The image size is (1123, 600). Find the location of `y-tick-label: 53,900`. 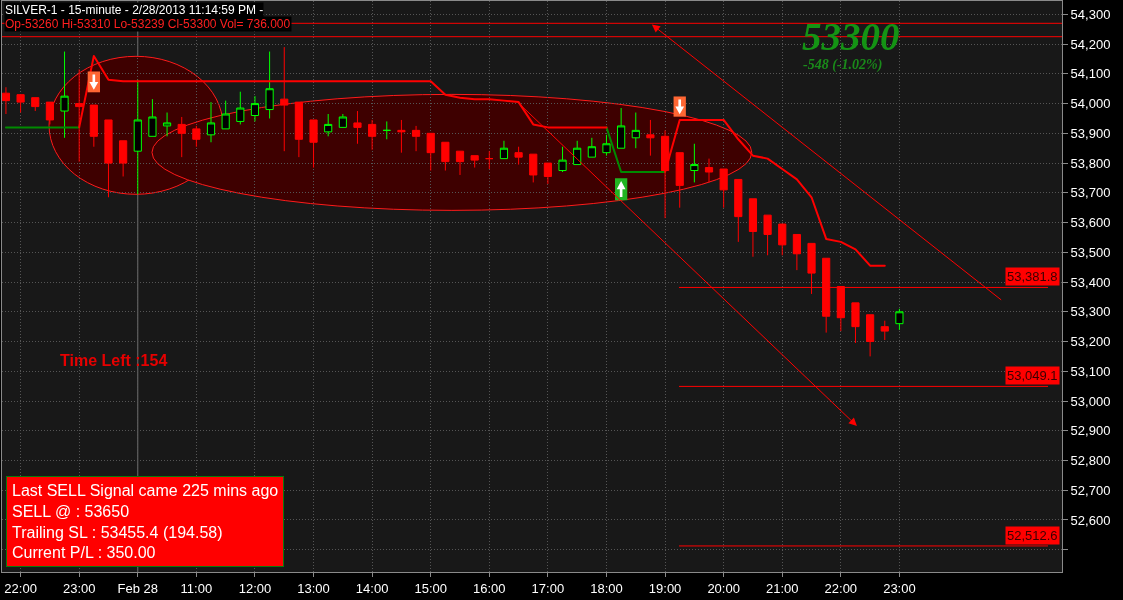

y-tick-label: 53,900 is located at coordinates (1090, 133).